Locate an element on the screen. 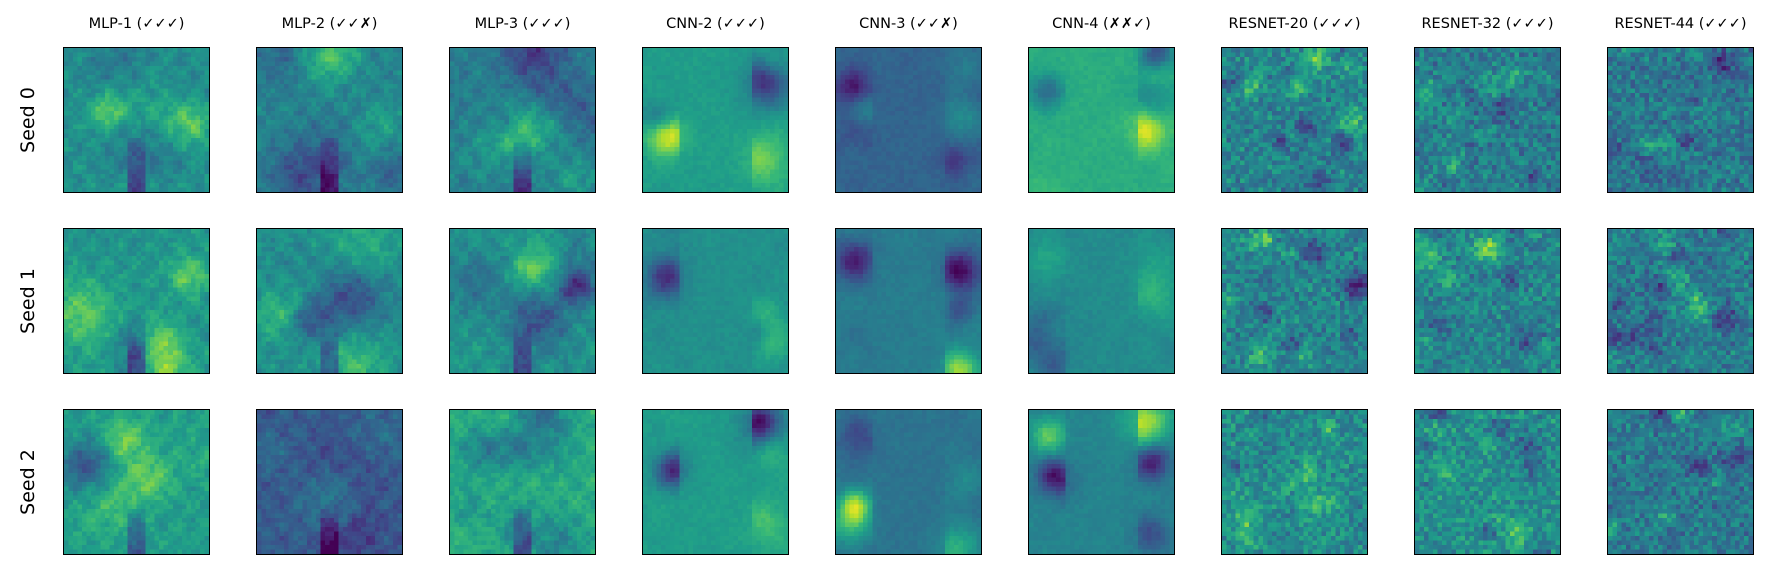 This screenshot has width=1775, height=584. column-title: CNN-3 (✓✓✗) is located at coordinates (909, 24).